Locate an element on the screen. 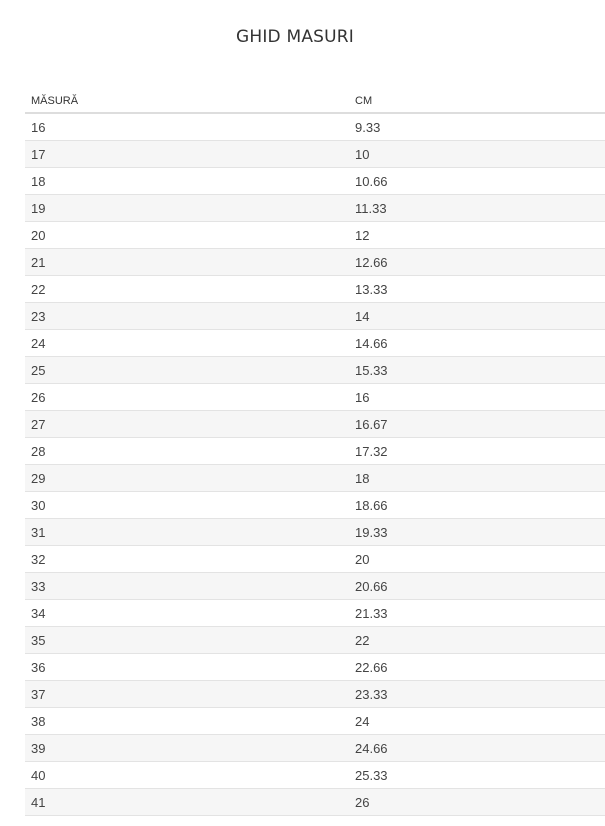 The height and width of the screenshot is (826, 605). table-row: 33 20.66 is located at coordinates (315, 586).